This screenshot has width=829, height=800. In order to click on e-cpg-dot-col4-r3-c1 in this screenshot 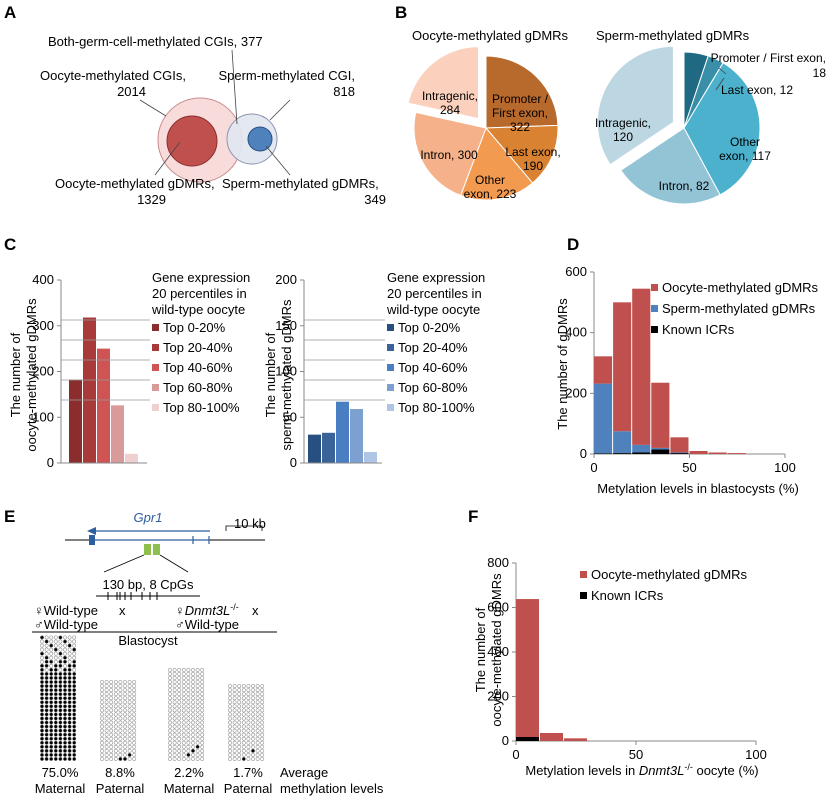, I will do `click(230, 694)`.